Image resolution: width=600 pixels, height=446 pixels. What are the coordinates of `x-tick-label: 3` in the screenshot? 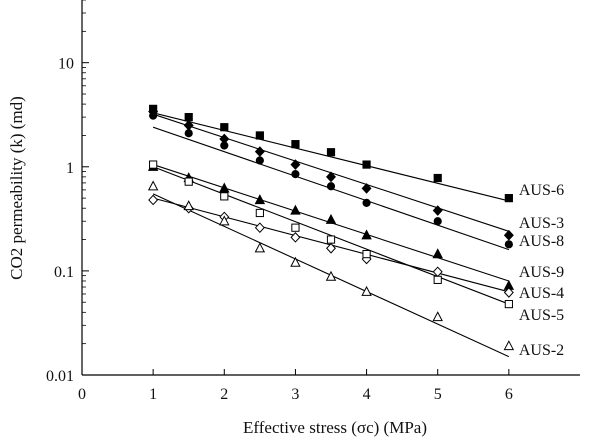 It's located at (295, 394).